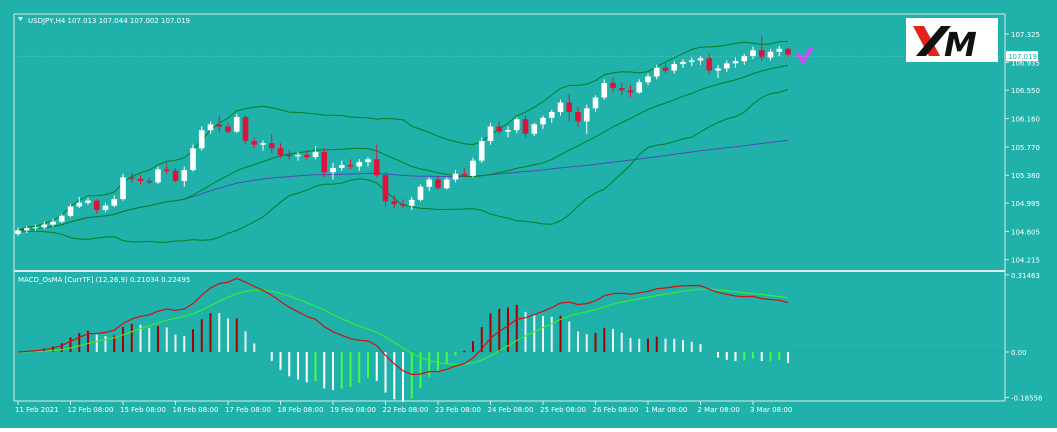  What do you see at coordinates (143, 410) in the screenshot?
I see `time-tick-label: 15 Feb 08:00` at bounding box center [143, 410].